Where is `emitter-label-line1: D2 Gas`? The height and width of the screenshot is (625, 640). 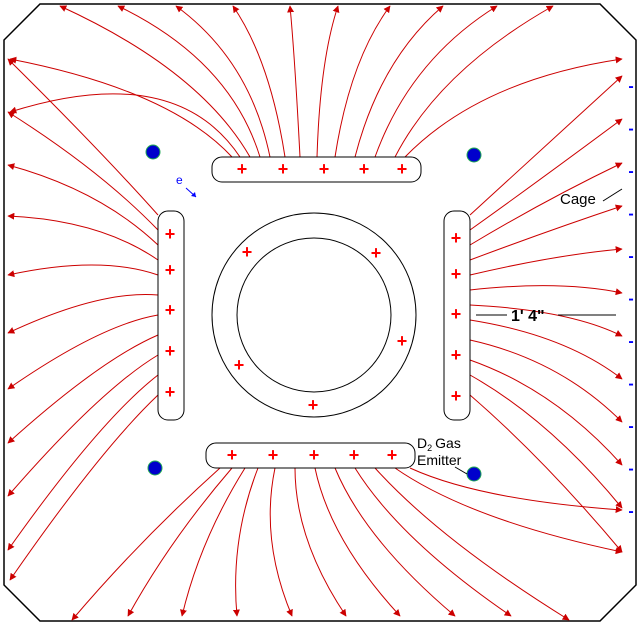 emitter-label-line1: D2 Gas is located at coordinates (439, 444).